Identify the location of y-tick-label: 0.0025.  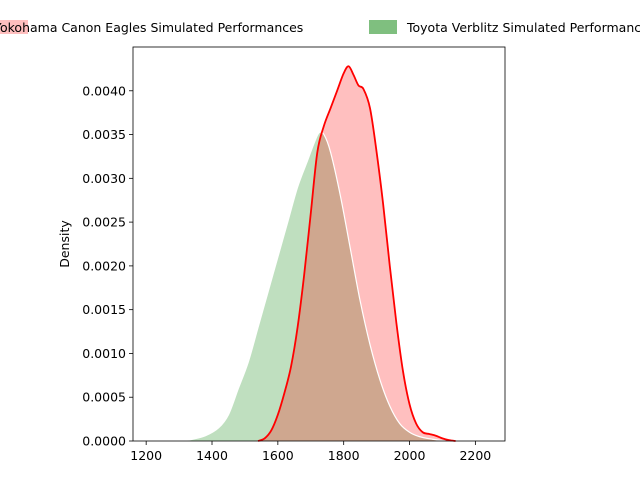
(104, 222).